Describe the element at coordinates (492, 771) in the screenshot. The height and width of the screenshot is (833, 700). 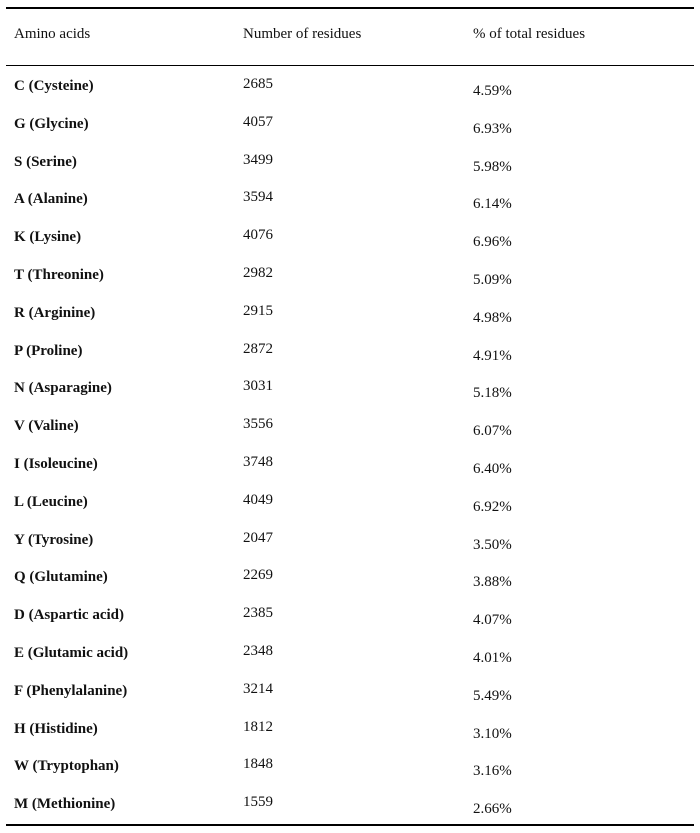
I see `residue-percent: 3.16%` at that location.